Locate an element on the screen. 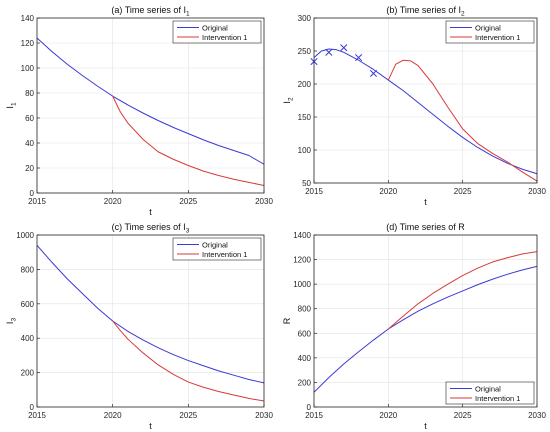 The height and width of the screenshot is (432, 550). chart-title-subscript: 3 is located at coordinates (188, 231).